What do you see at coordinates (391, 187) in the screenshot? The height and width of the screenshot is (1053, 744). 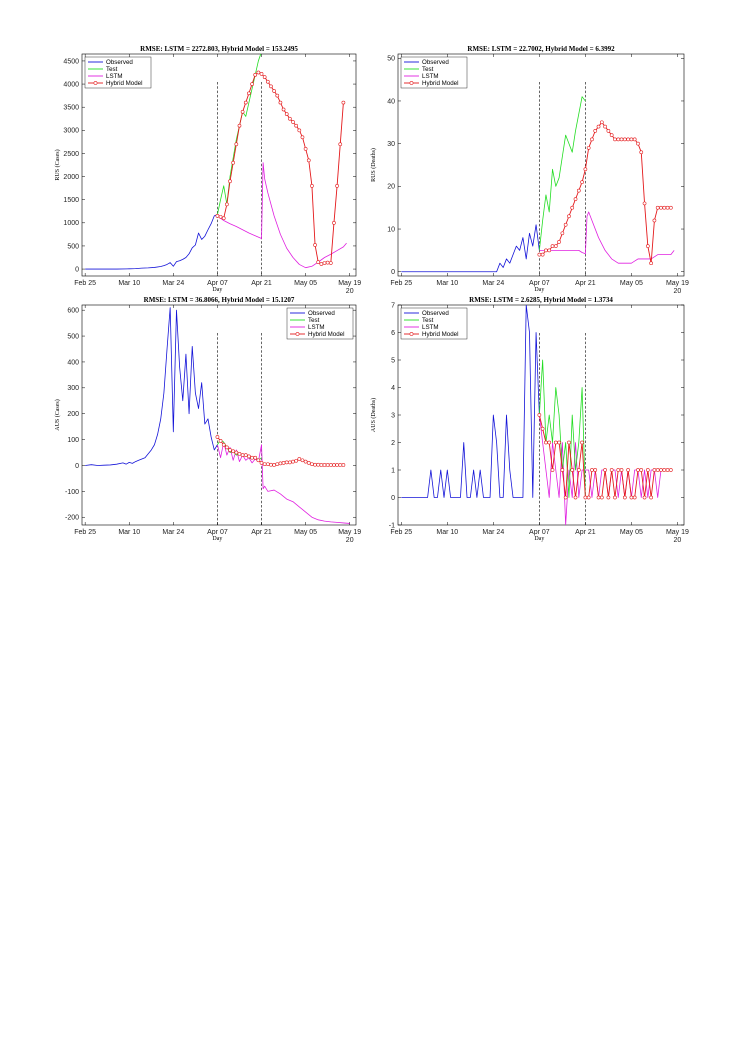 I see `y-tick-label: 20` at bounding box center [391, 187].